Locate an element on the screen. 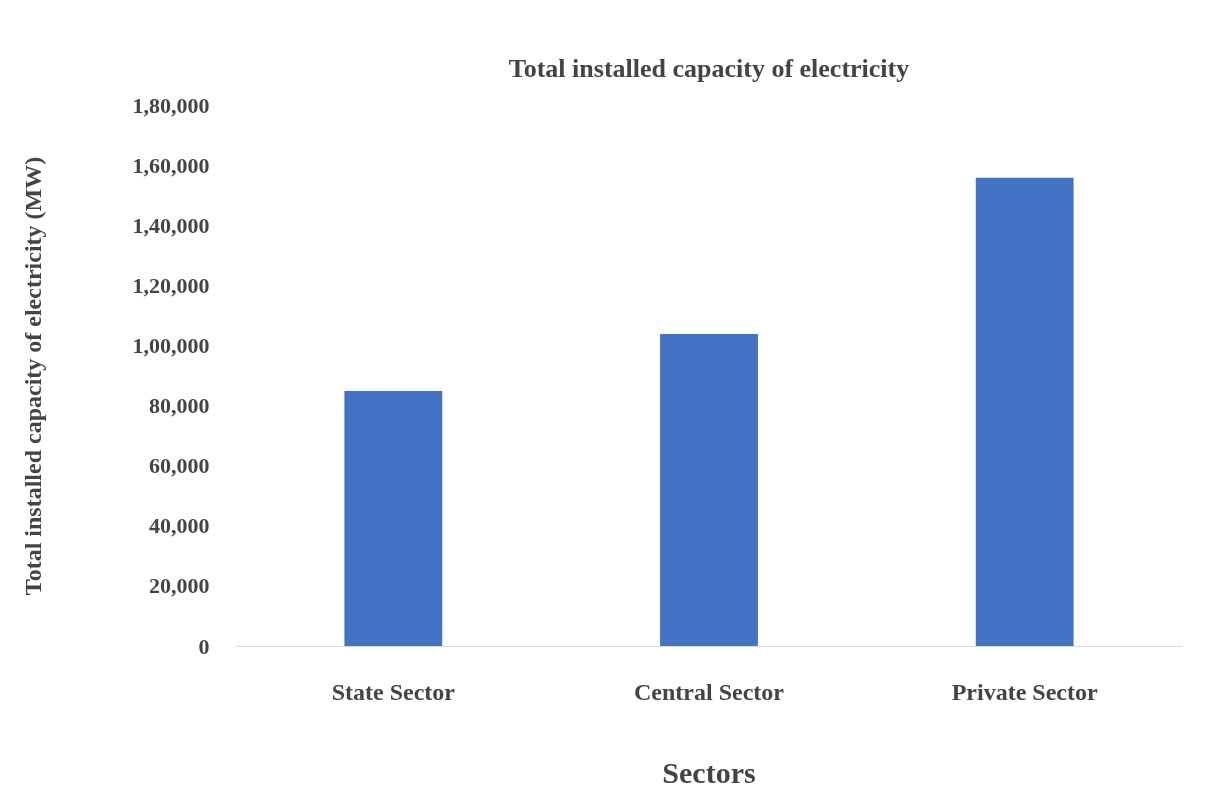 This screenshot has height=791, width=1205. y-tick-label: 1,20,000 is located at coordinates (171, 285).